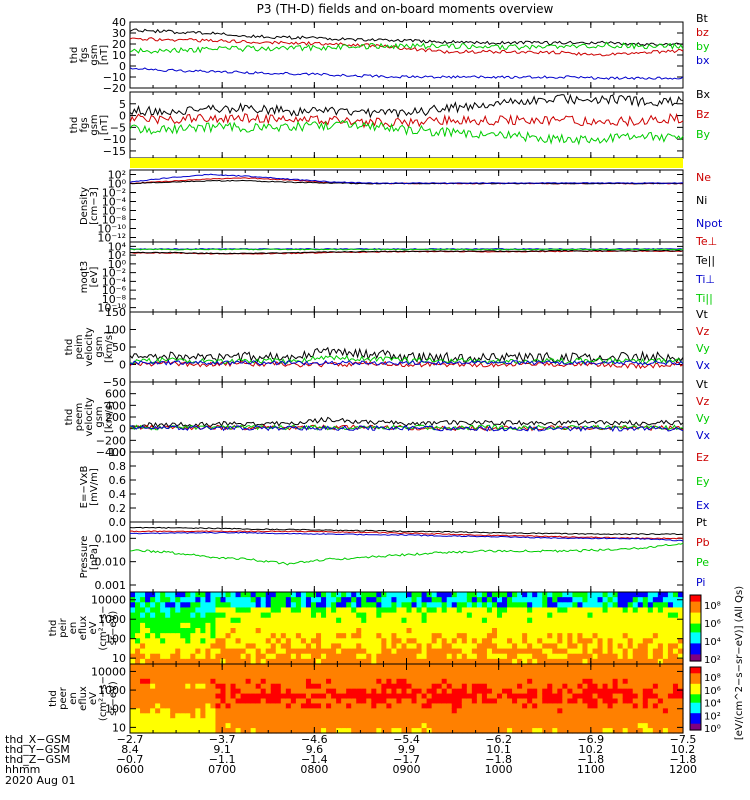  I want to click on y-tick-label: 10000, so click(108, 671).